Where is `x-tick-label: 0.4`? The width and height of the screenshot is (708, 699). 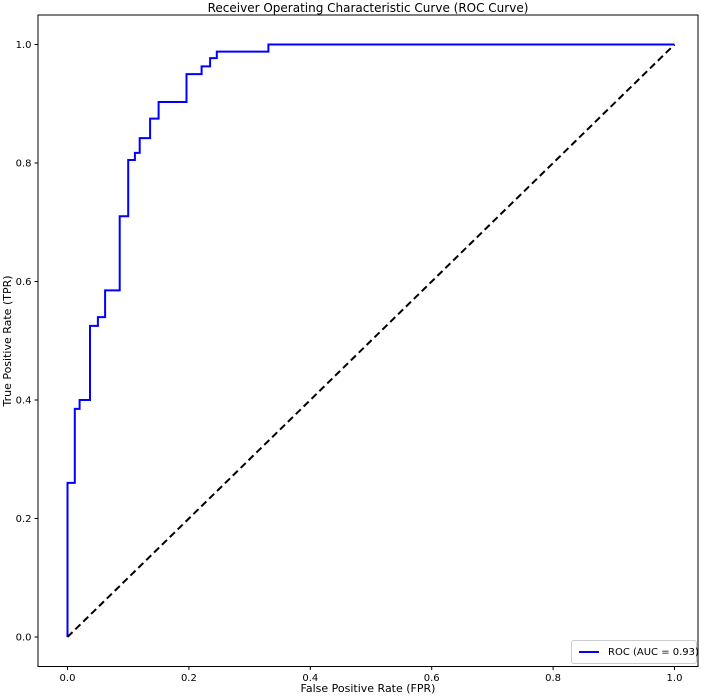 x-tick-label: 0.4 is located at coordinates (310, 678).